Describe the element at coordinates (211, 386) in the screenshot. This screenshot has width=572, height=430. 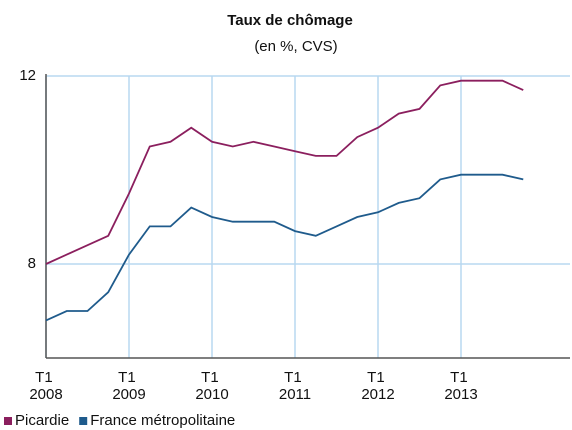
I see `x-tick-label: T1 2010` at that location.